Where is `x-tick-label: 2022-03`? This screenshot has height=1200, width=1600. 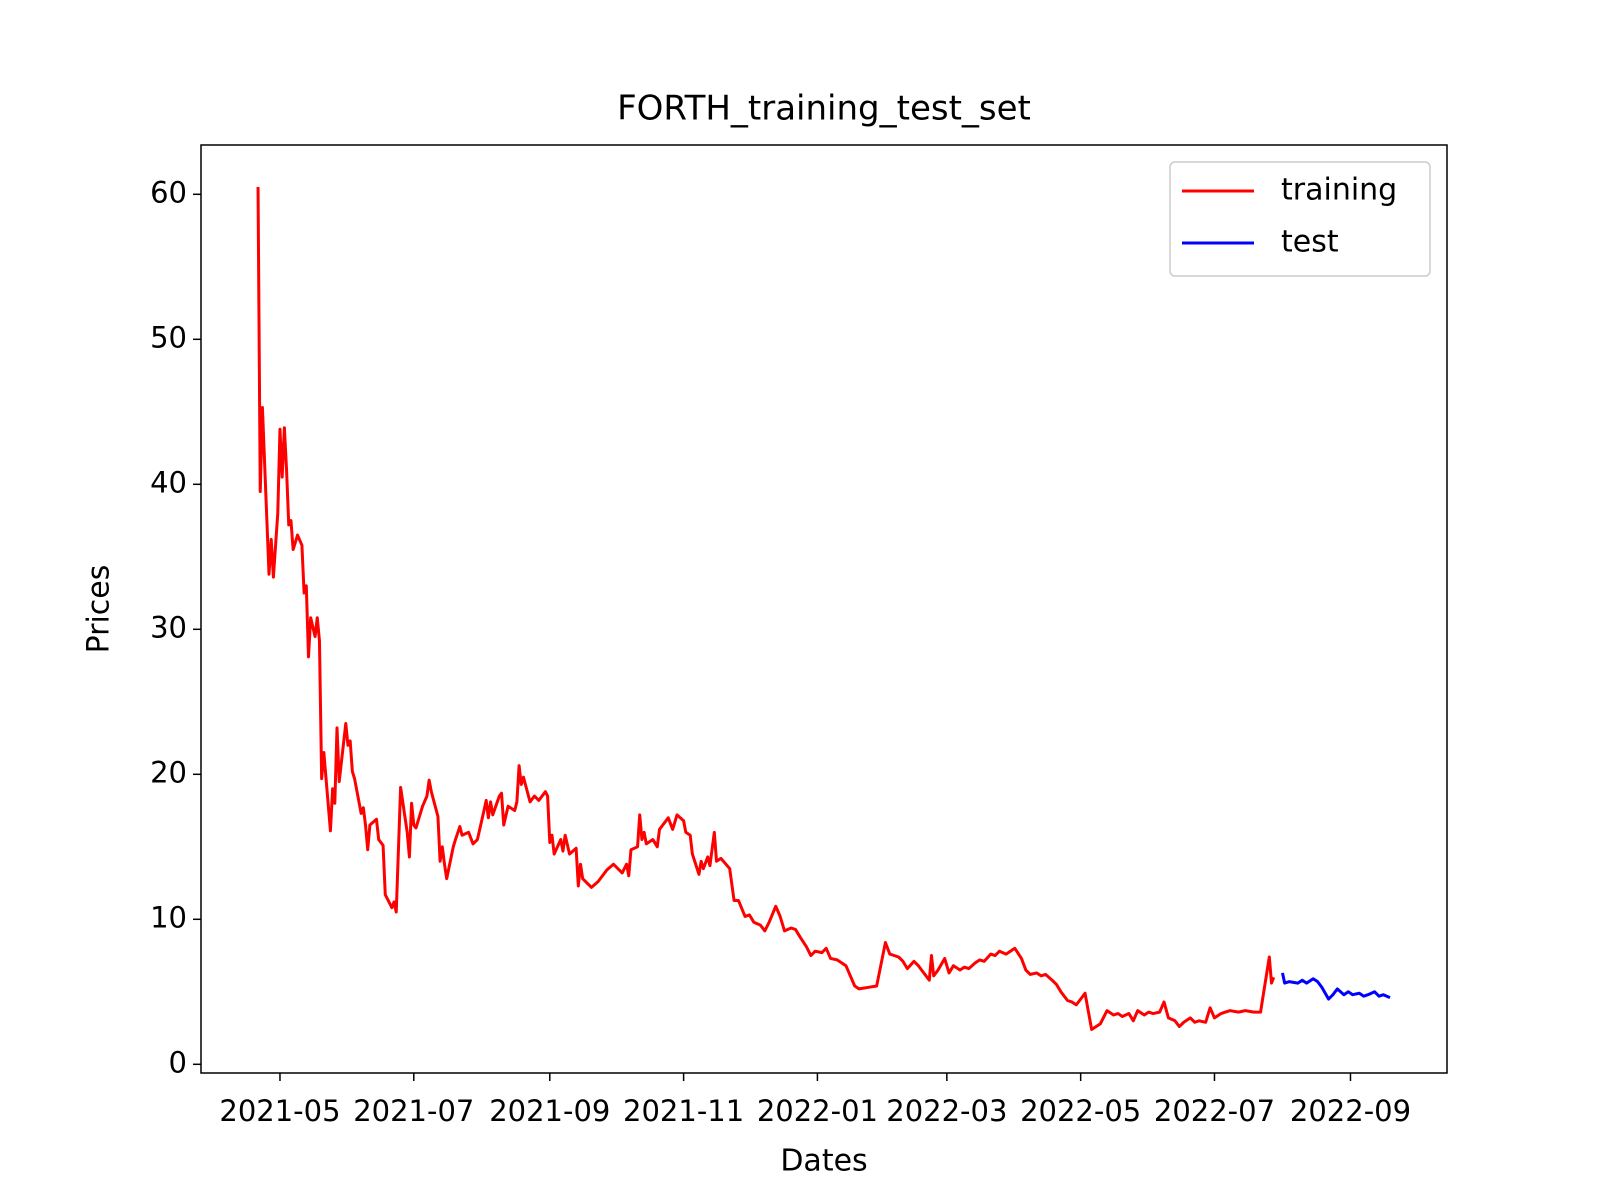
x-tick-label: 2022-03 is located at coordinates (946, 1111).